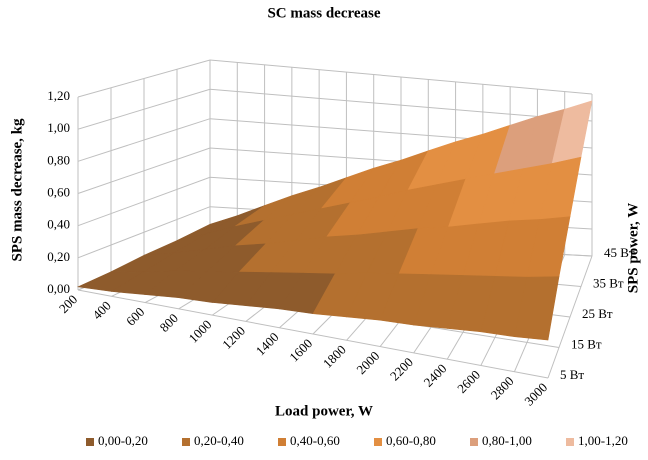  Describe the element at coordinates (233, 337) in the screenshot. I see `x-tick-label: 1200` at that location.